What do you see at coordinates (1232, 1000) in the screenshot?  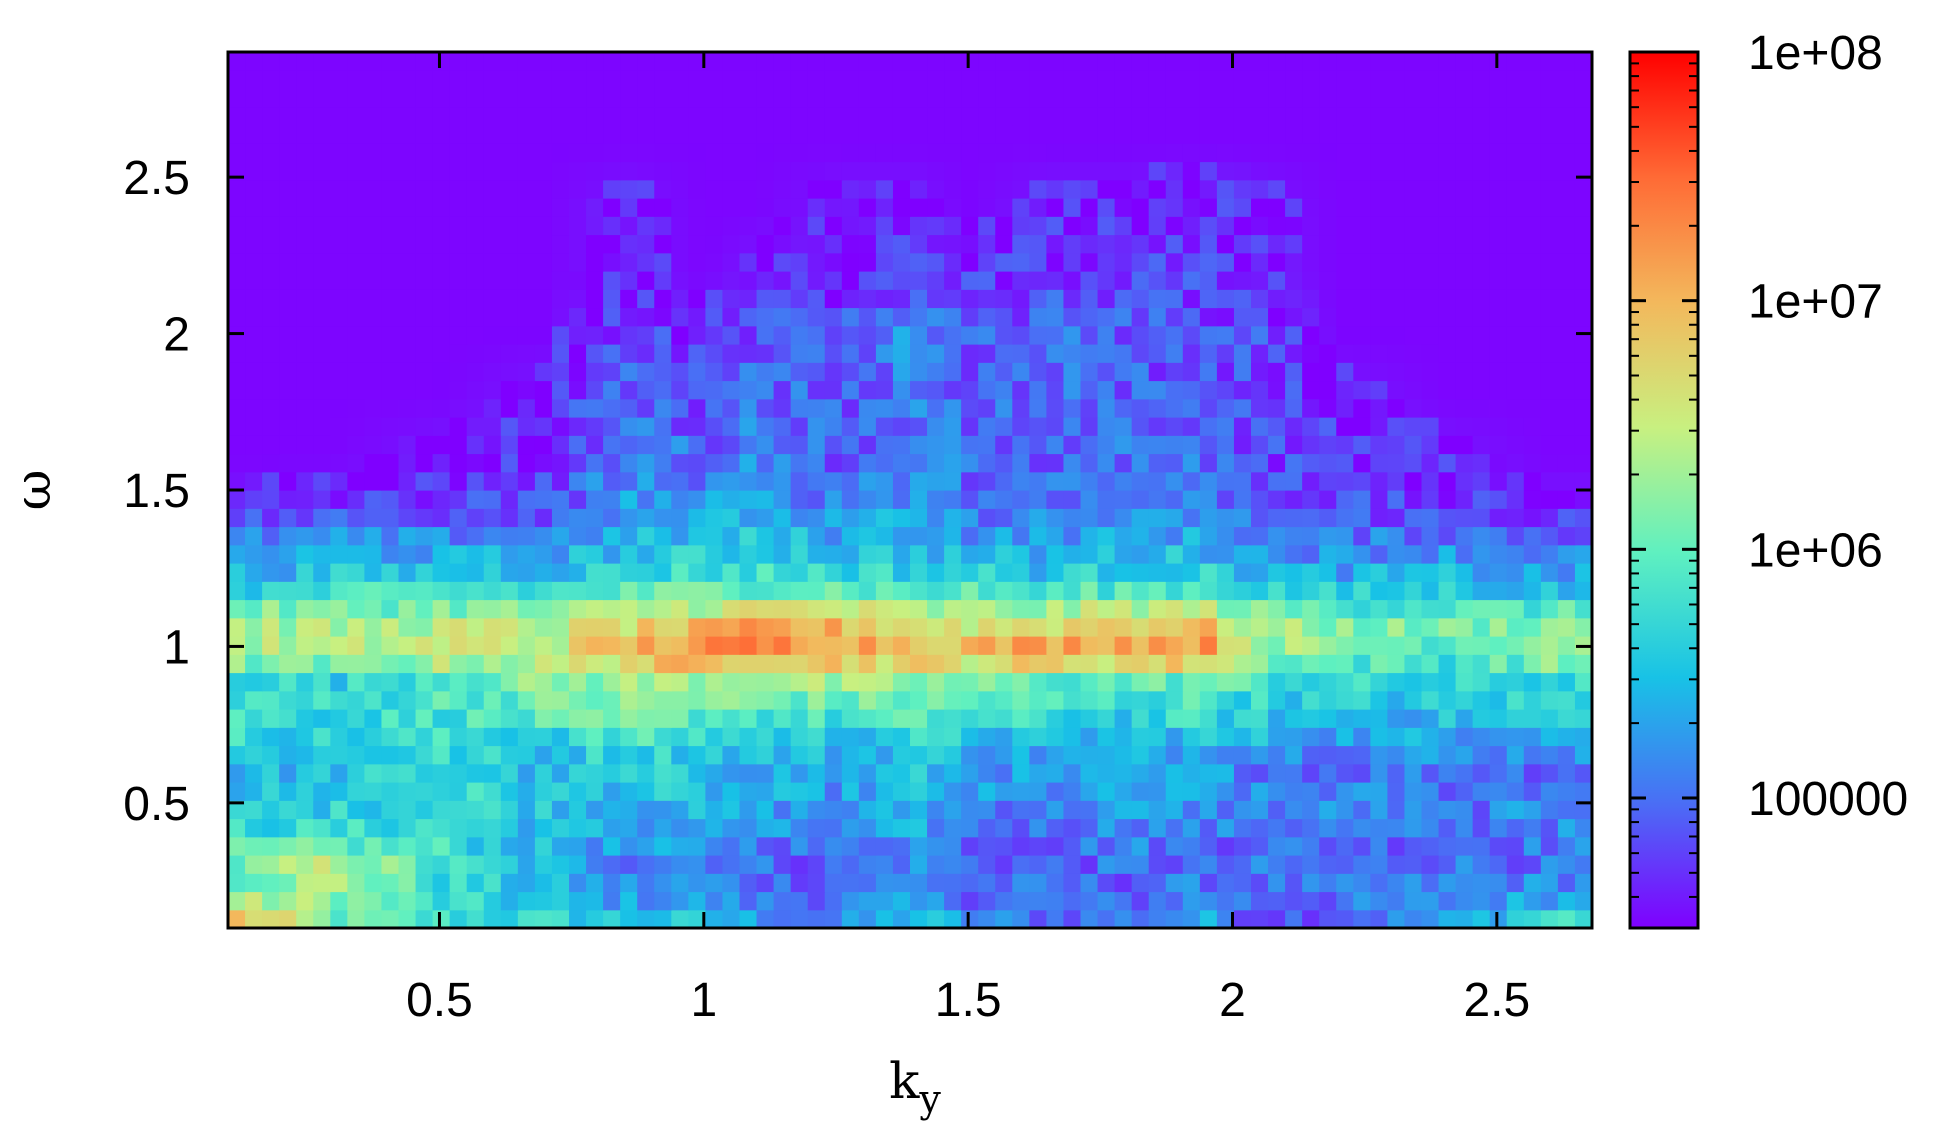 I see `x-tick-label: 2` at bounding box center [1232, 1000].